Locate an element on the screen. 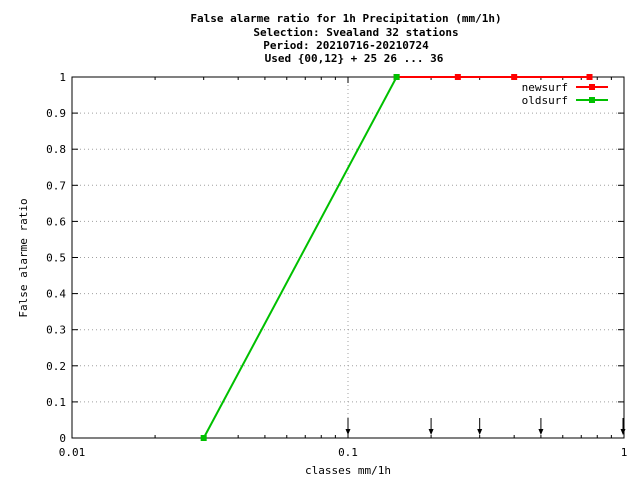 Image resolution: width=640 pixels, height=480 pixels. y-tick-label: 0.3 is located at coordinates (56, 330).